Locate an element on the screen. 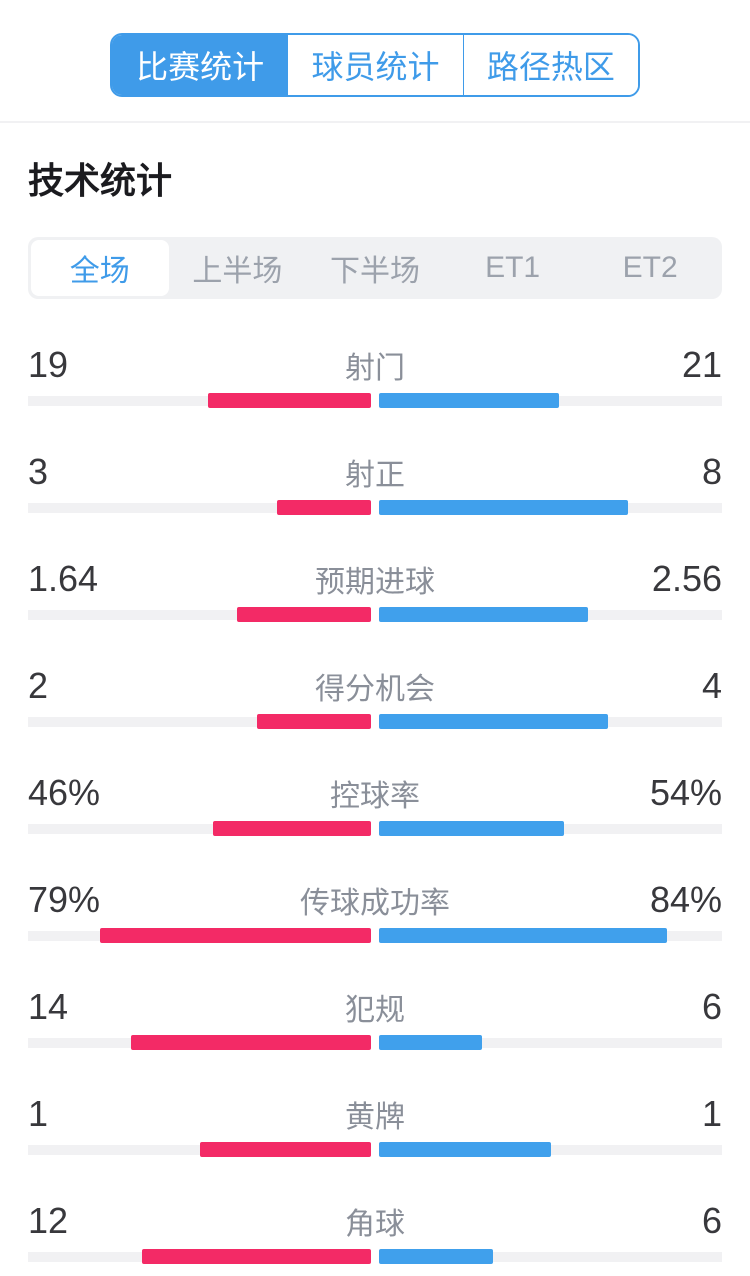 The width and height of the screenshot is (750, 1276). top-tab-label: 球员统计 is located at coordinates (375, 67).